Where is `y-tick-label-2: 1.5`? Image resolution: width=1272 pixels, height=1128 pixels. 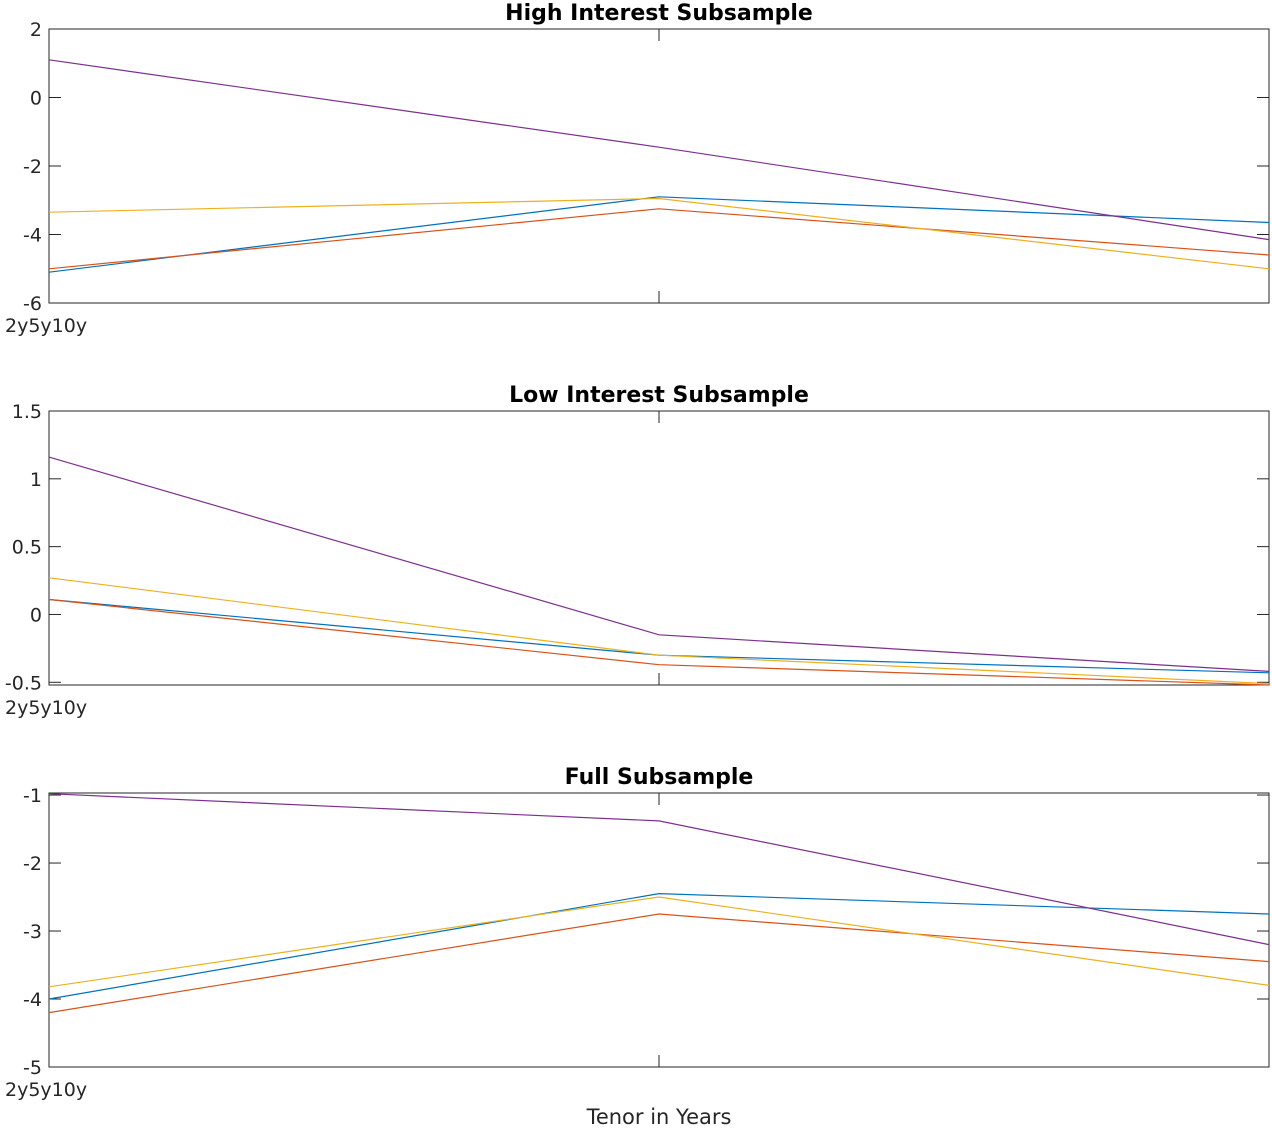 y-tick-label-2: 1.5 is located at coordinates (27, 412).